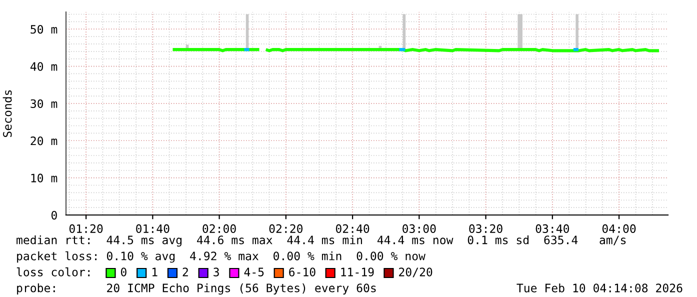  I want to click on x-tick-label: 02:00, so click(219, 229).